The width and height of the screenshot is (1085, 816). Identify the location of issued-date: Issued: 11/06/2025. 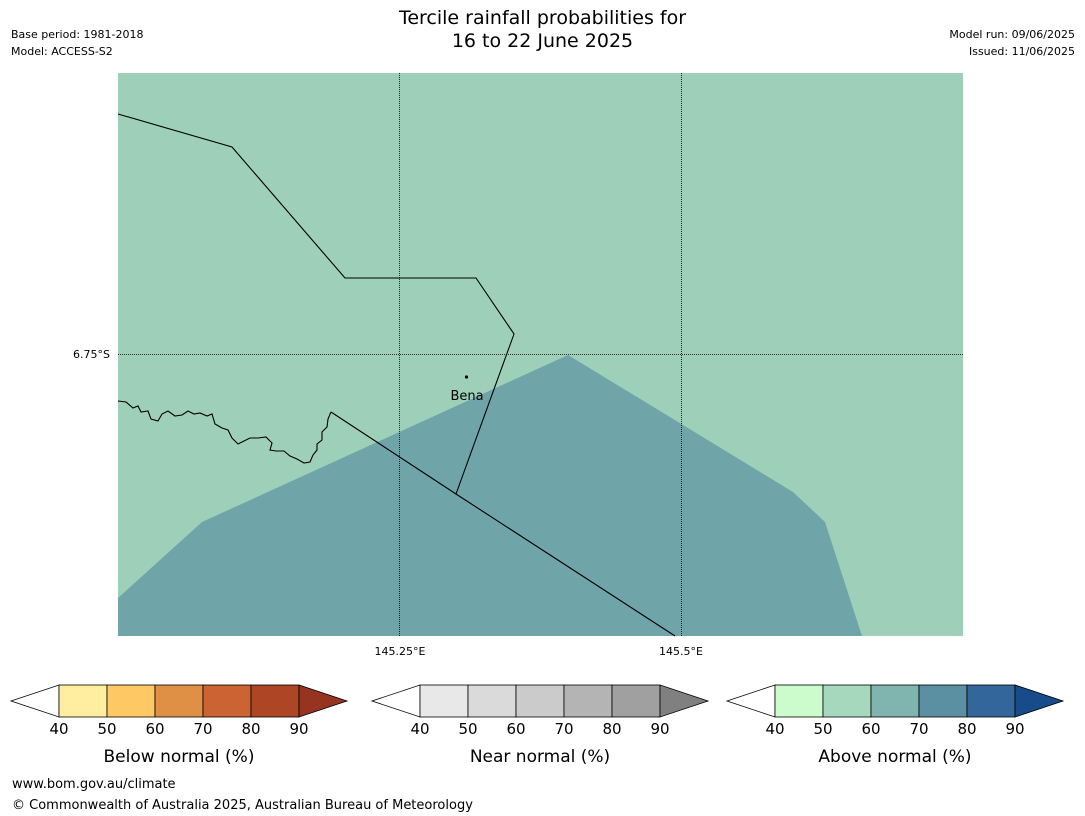
(1021, 51).